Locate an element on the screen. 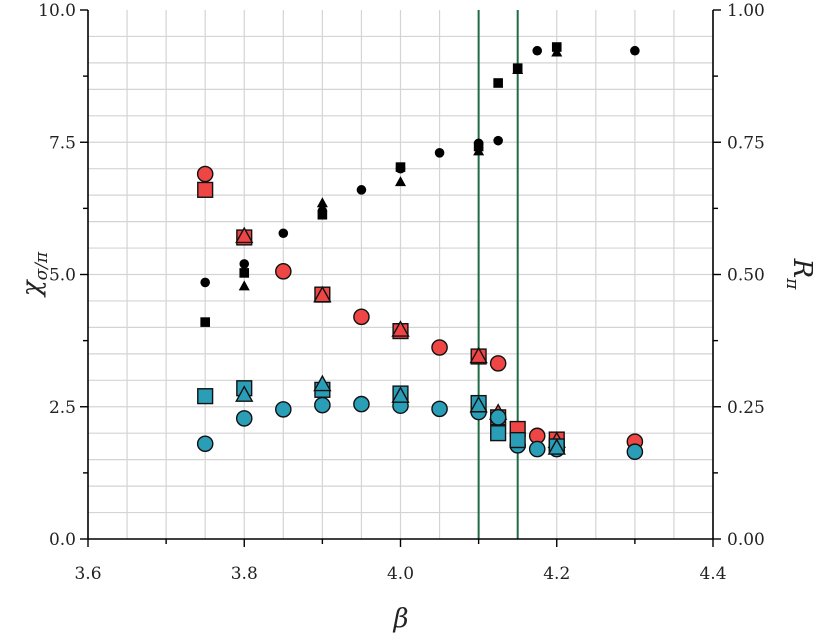  x-axis-title: β is located at coordinates (400, 619).